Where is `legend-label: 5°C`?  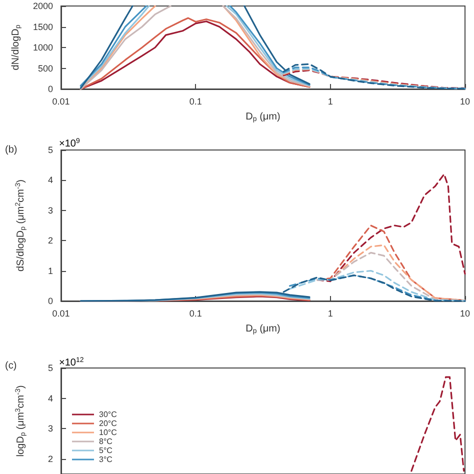
legend-label: 5°C is located at coordinates (106, 450).